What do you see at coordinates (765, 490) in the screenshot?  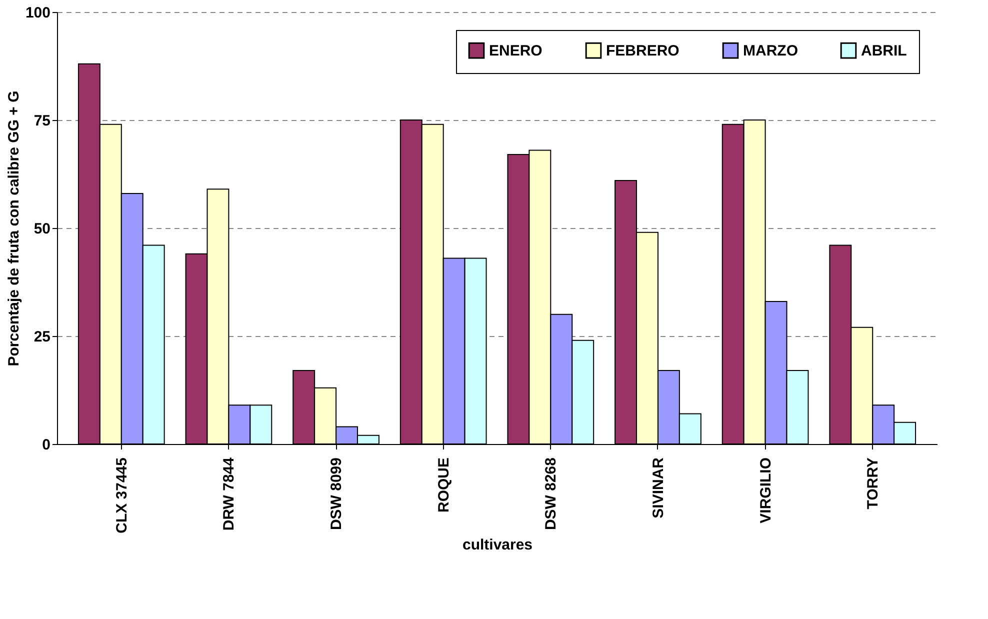 I see `x-tick-label: VIRGILIO` at bounding box center [765, 490].